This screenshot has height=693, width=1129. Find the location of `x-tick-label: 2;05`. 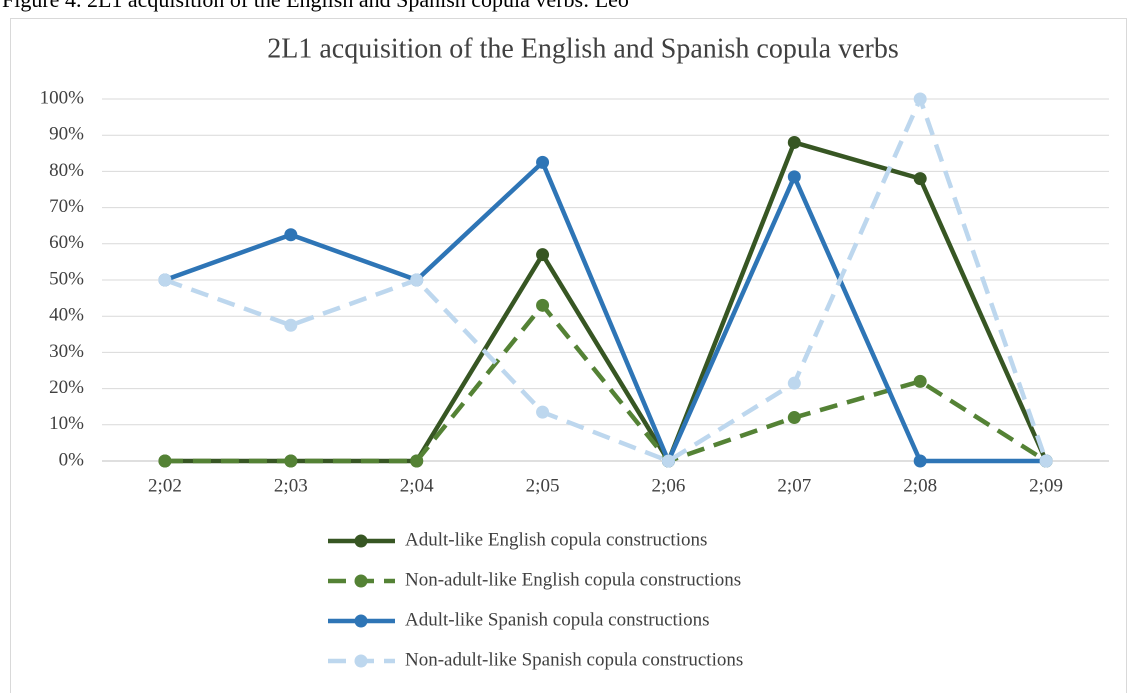

x-tick-label: 2;05 is located at coordinates (543, 485).